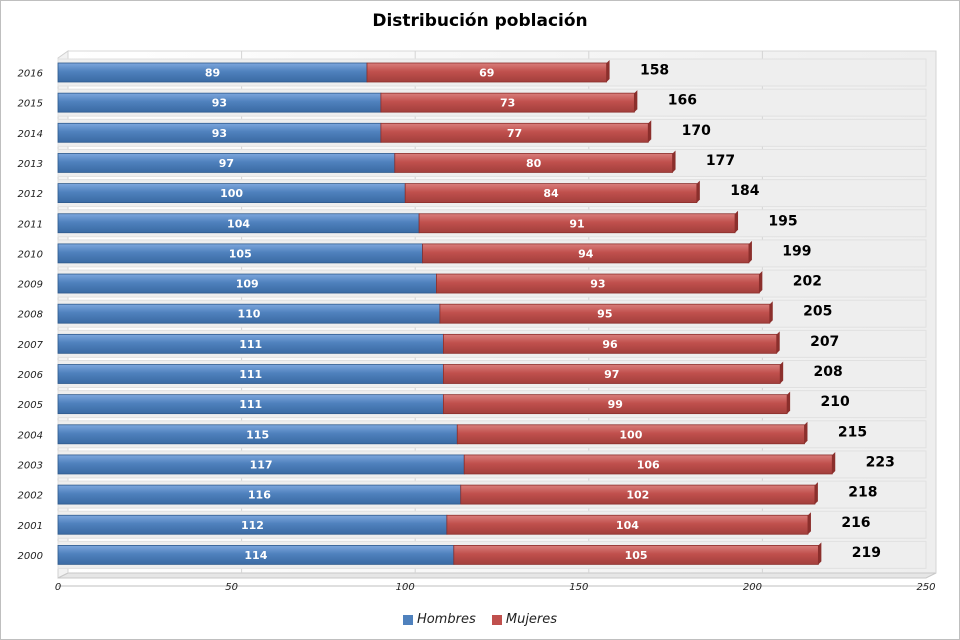 Image resolution: width=960 pixels, height=640 pixels. I want to click on data-label-mujeres: 96, so click(610, 344).